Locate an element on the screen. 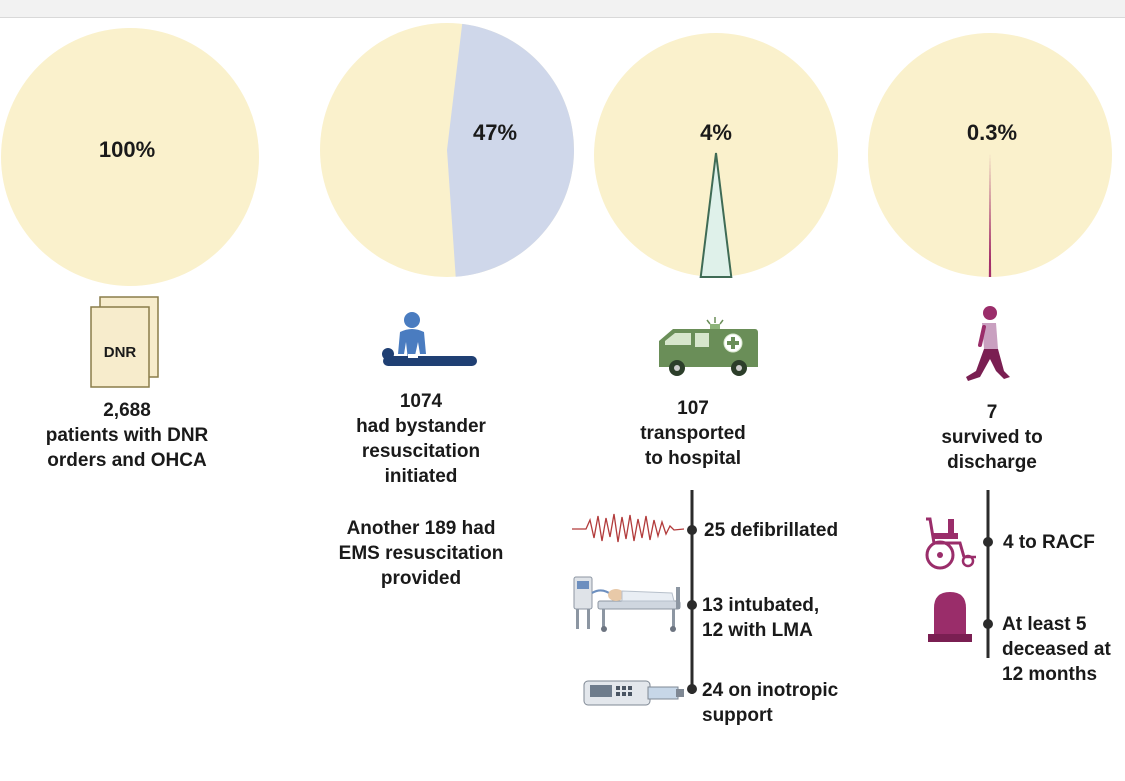 This screenshot has height=781, width=1125. stage-transport-line: transported is located at coordinates (693, 433).